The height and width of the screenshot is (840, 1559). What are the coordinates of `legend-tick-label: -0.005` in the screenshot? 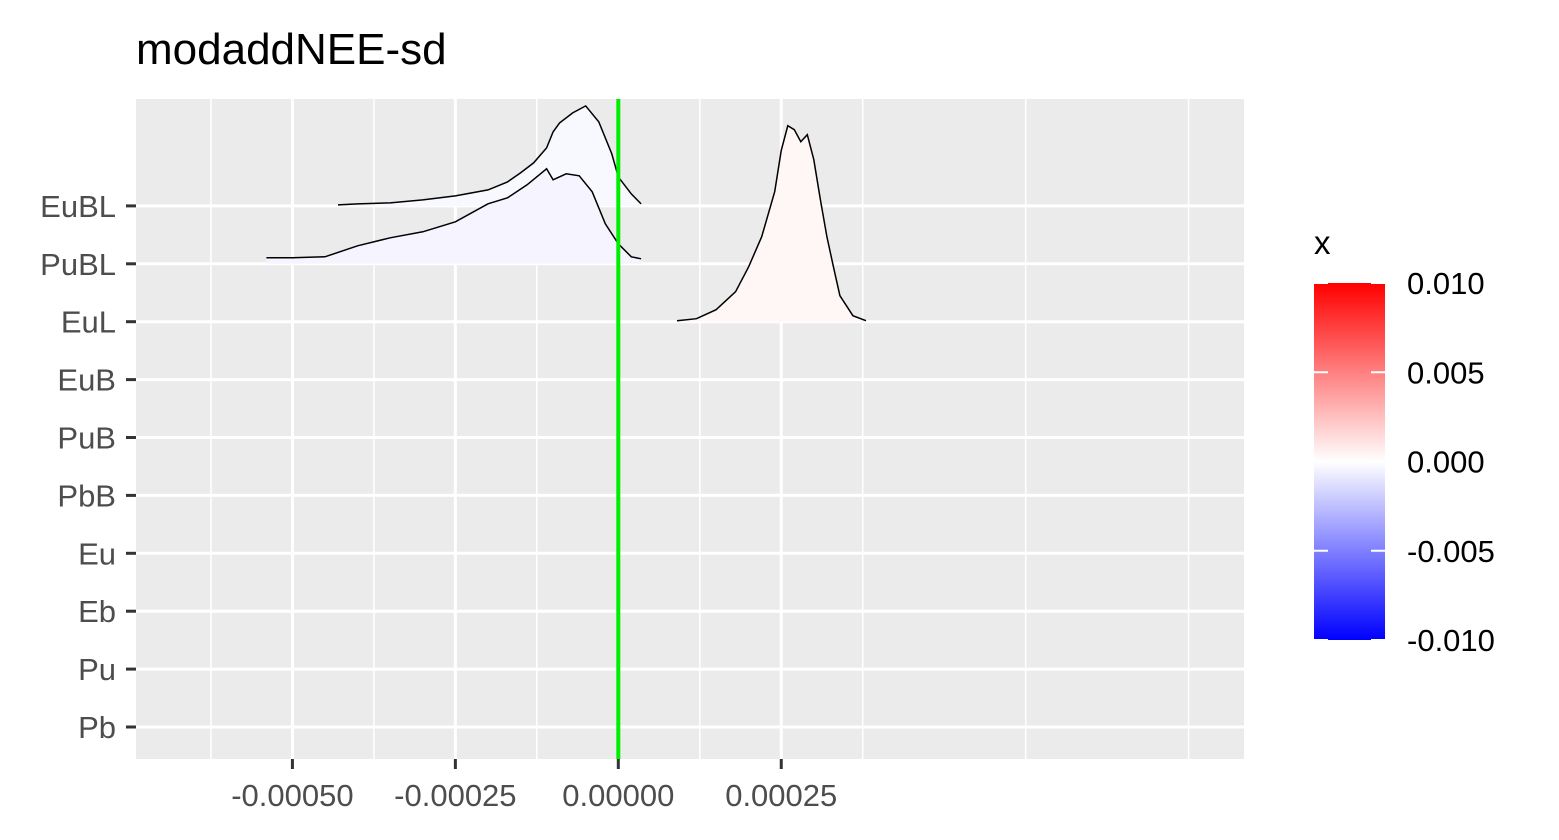 It's located at (1451, 551).